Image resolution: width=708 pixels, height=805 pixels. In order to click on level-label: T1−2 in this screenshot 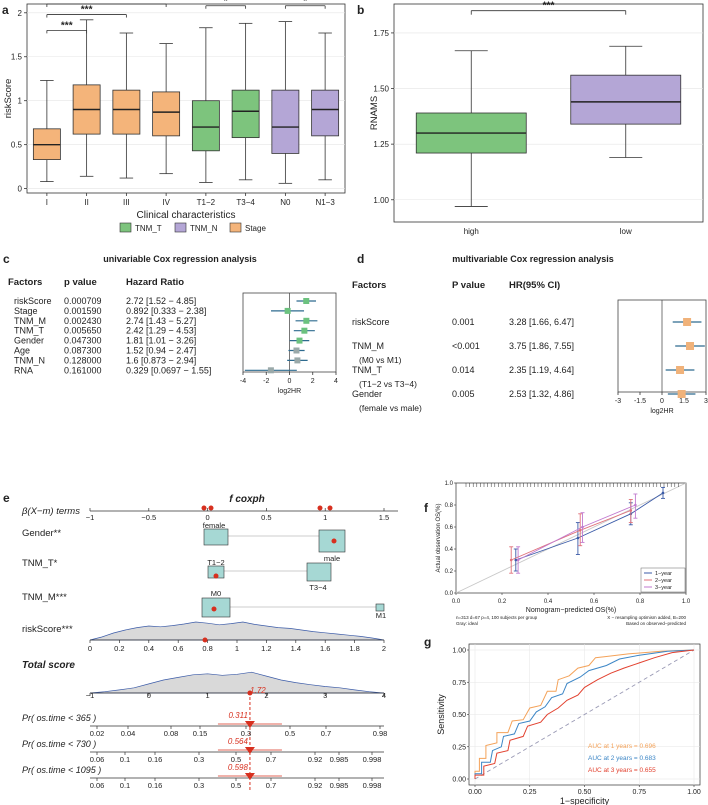, I will do `click(215, 562)`.